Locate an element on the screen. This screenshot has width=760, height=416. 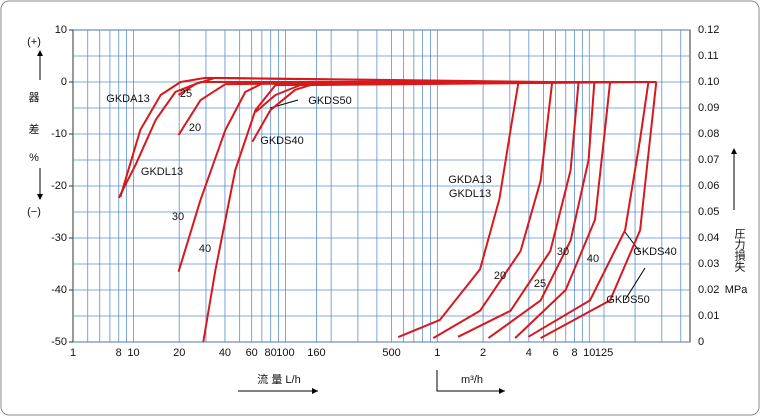
y-tick-label: -30 is located at coordinates (59, 238).